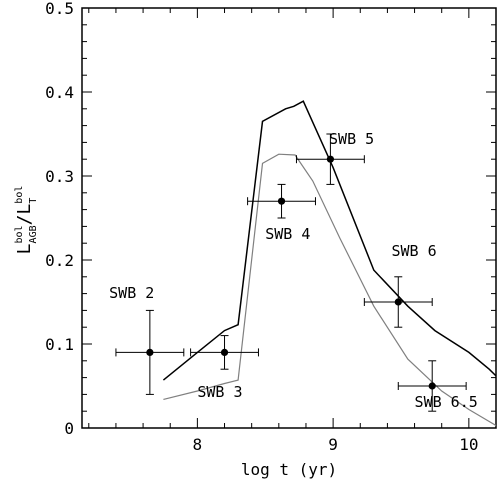 The width and height of the screenshot is (498, 485). Describe the element at coordinates (69, 428) in the screenshot. I see `y-tick-label: 0` at that location.